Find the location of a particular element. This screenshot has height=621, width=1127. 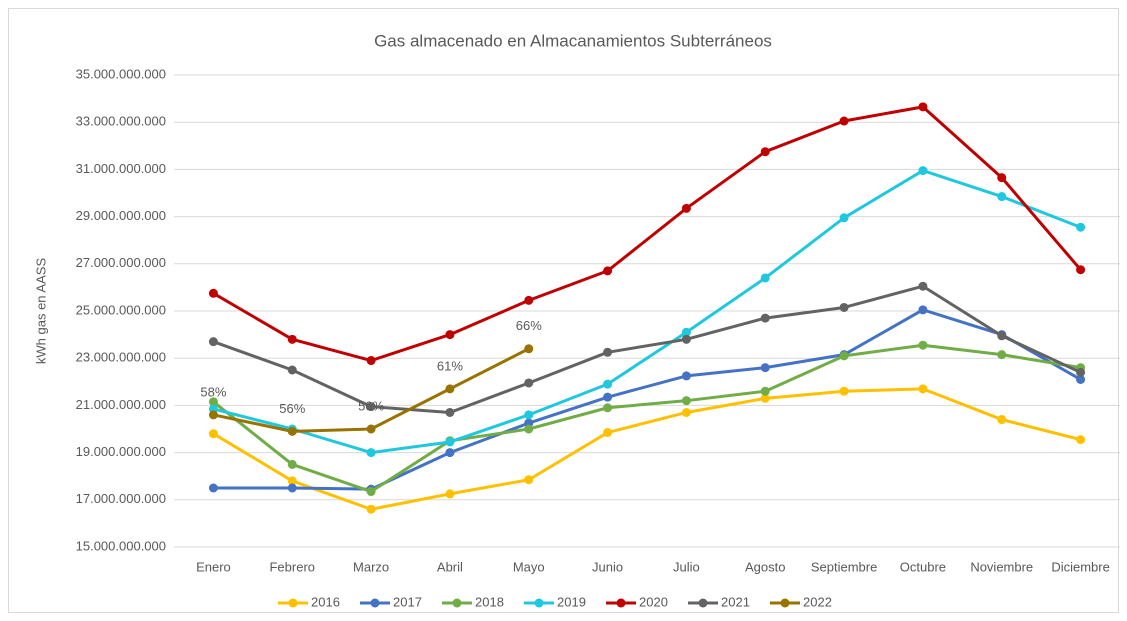

x-tick-label: Abril is located at coordinates (450, 566).